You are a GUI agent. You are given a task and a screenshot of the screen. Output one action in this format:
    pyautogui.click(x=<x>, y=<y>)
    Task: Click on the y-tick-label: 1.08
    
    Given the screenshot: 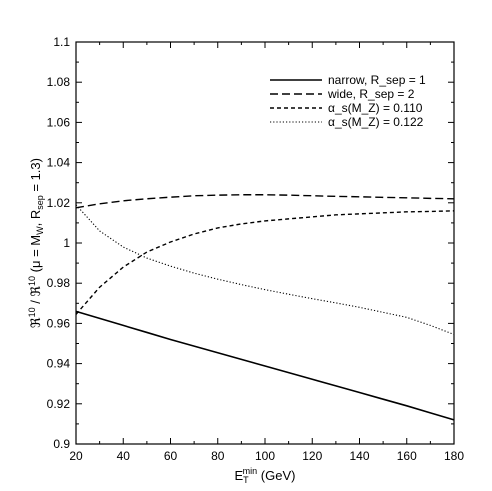 What is the action you would take?
    pyautogui.click(x=59, y=82)
    